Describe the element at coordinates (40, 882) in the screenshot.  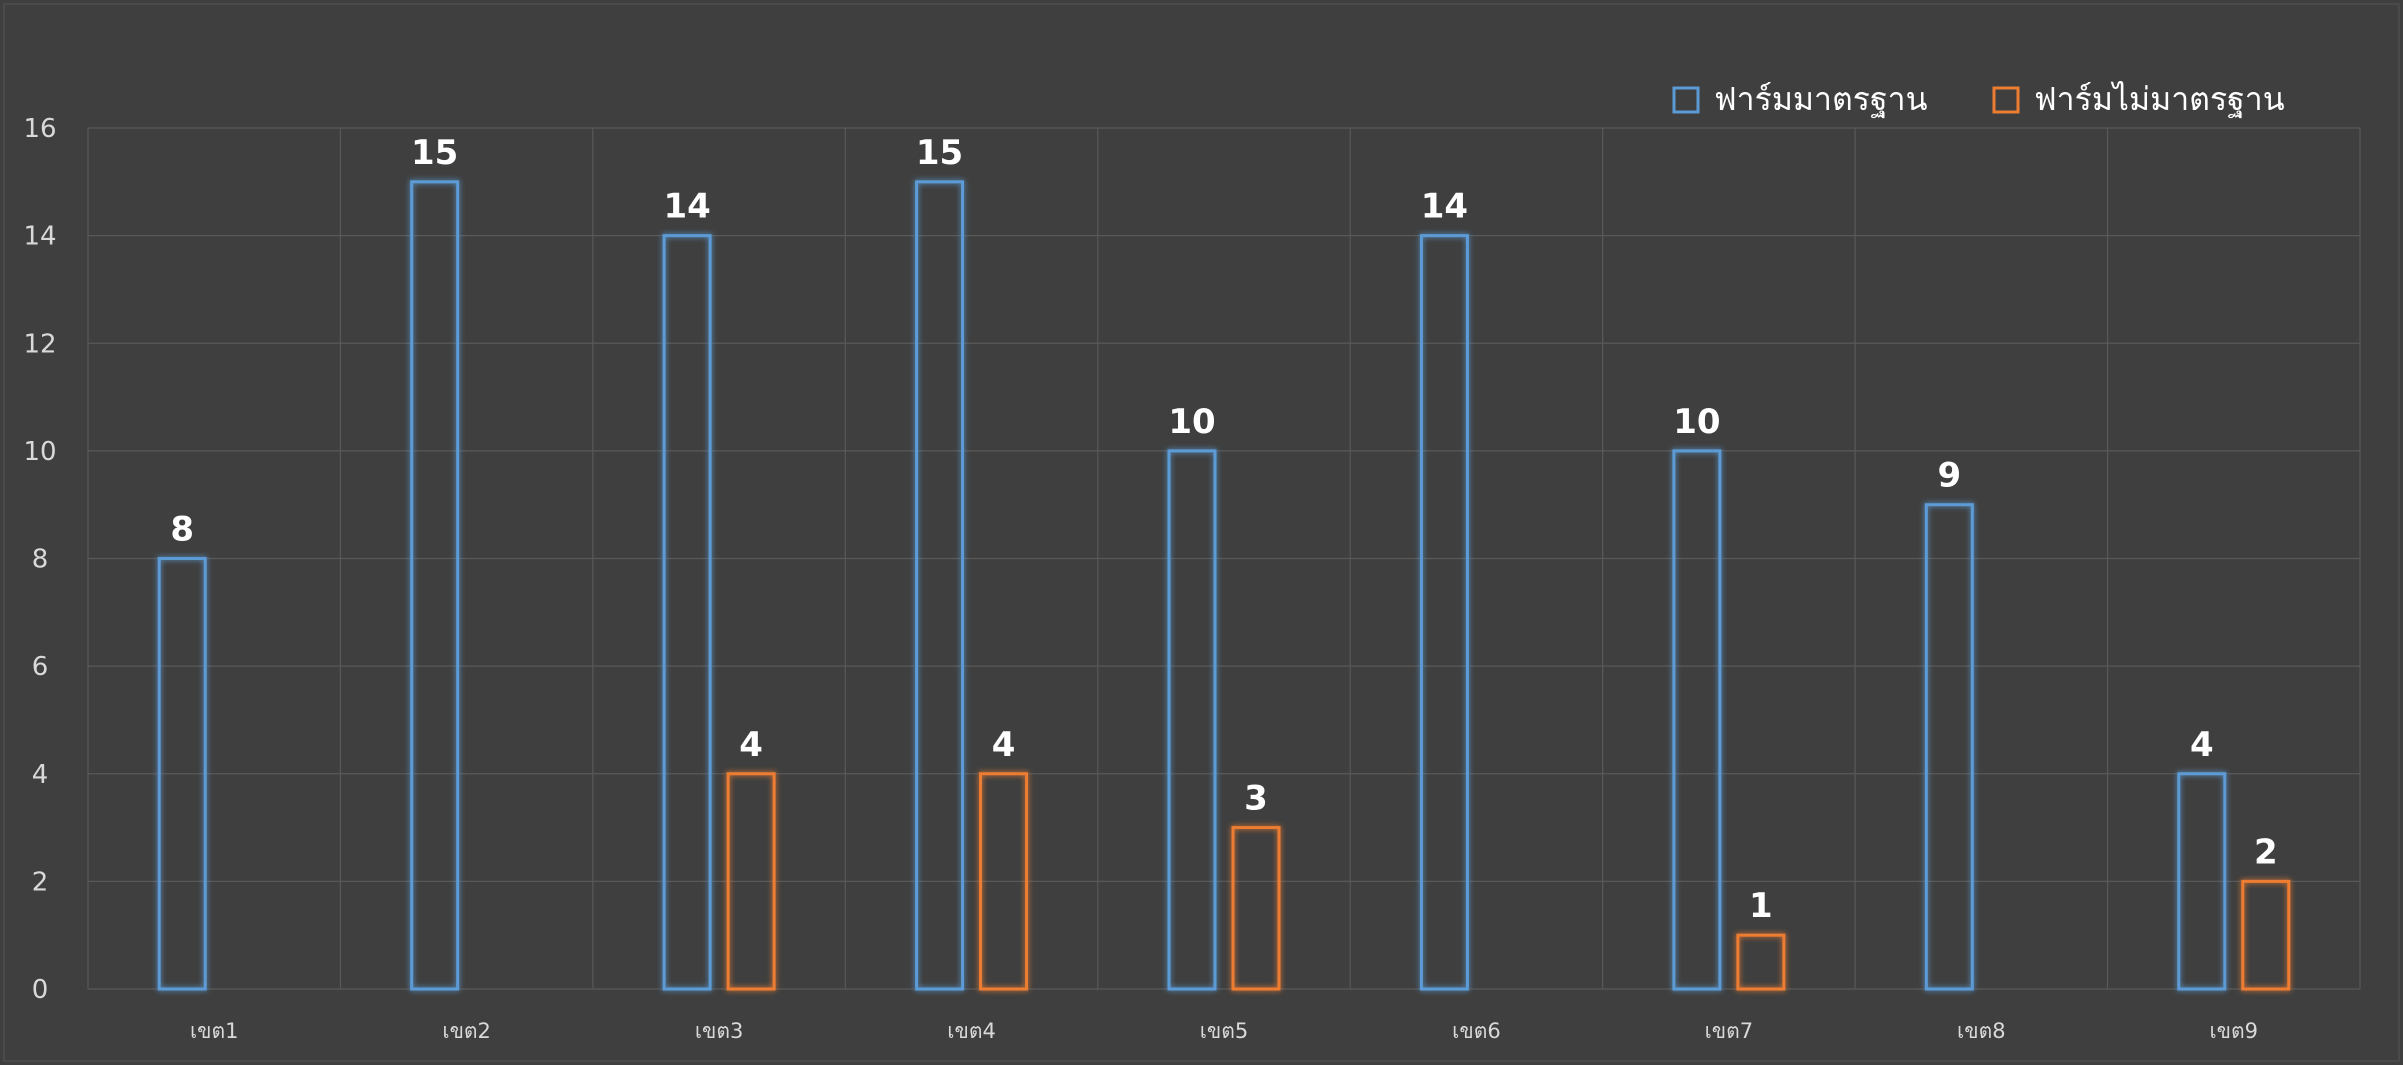
I see `y-tick-label: 2` at that location.